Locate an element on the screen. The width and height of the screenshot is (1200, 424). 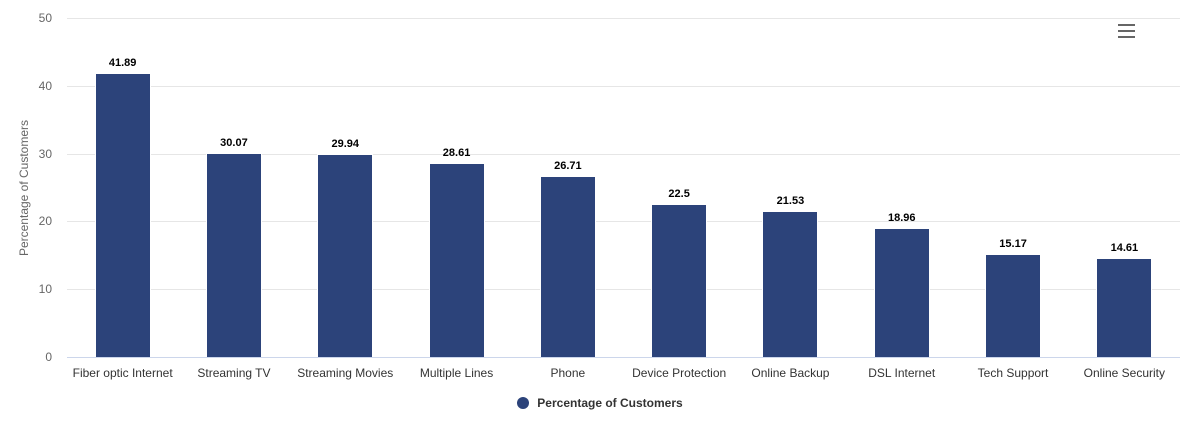
y-axis-title: Percentage of Customers is located at coordinates (24, 188).